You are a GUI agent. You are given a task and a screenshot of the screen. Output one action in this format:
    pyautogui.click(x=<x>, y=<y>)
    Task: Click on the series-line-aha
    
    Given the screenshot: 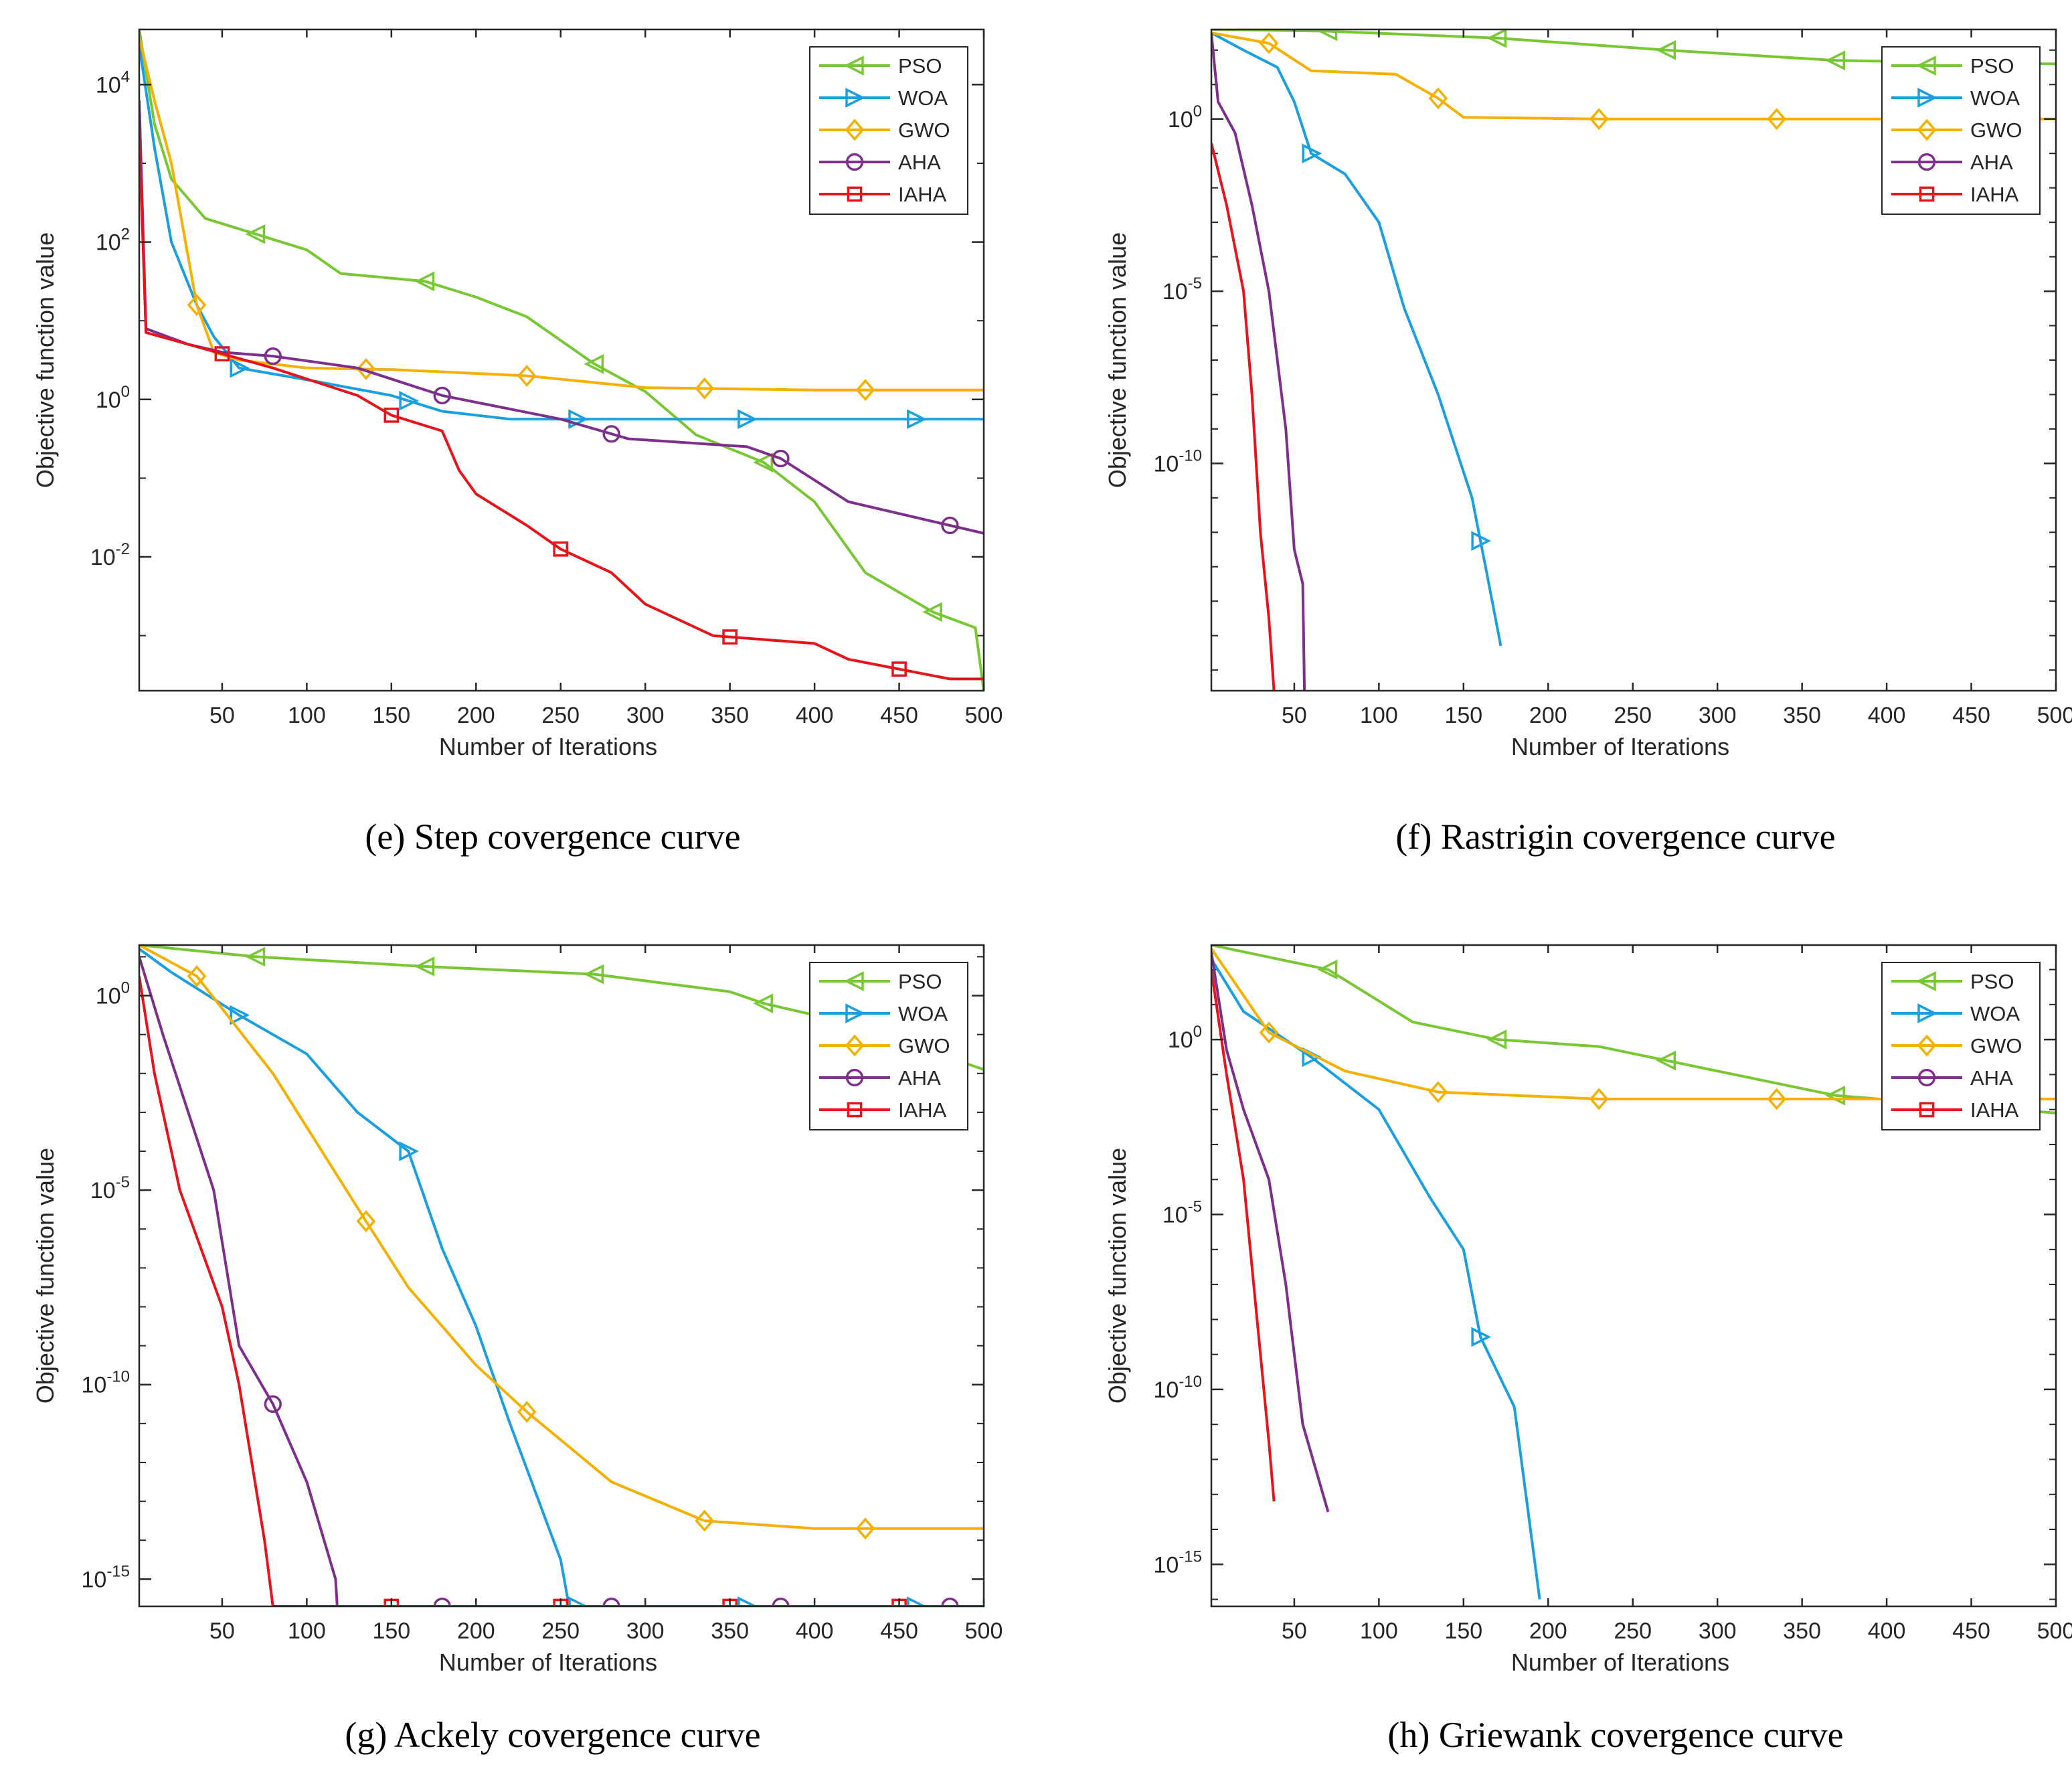 What is the action you would take?
    pyautogui.click(x=1270, y=1232)
    